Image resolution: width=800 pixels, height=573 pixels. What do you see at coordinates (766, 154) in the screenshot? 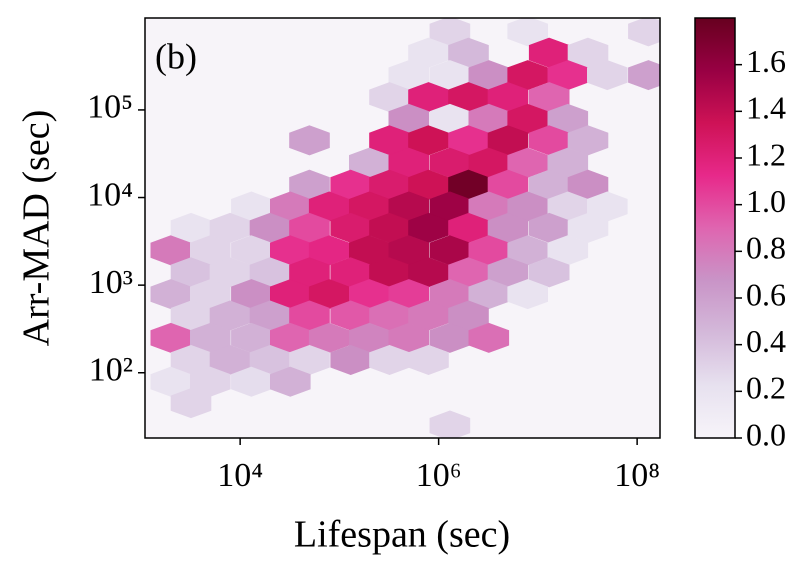
I see `colorbar-tick-label: 1.2` at bounding box center [766, 154].